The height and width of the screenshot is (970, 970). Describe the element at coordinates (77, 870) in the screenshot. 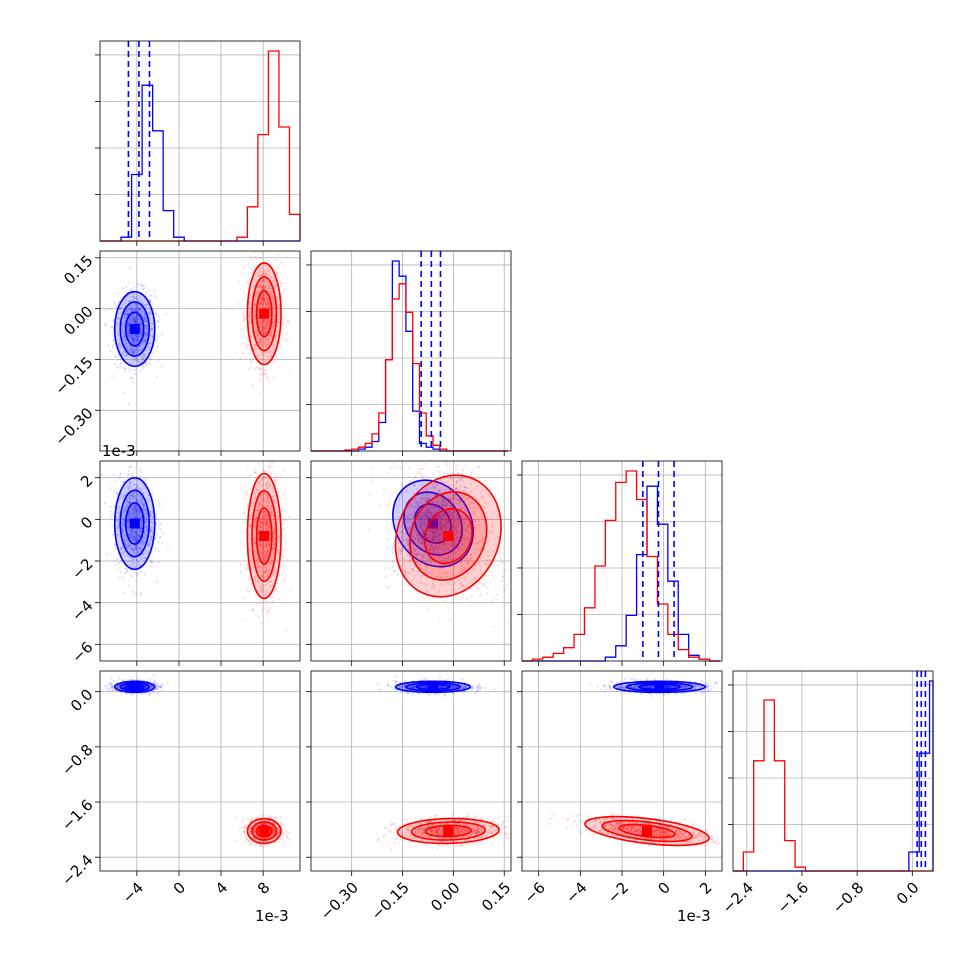

I see `tick-label-y-3-0: −2.4` at that location.